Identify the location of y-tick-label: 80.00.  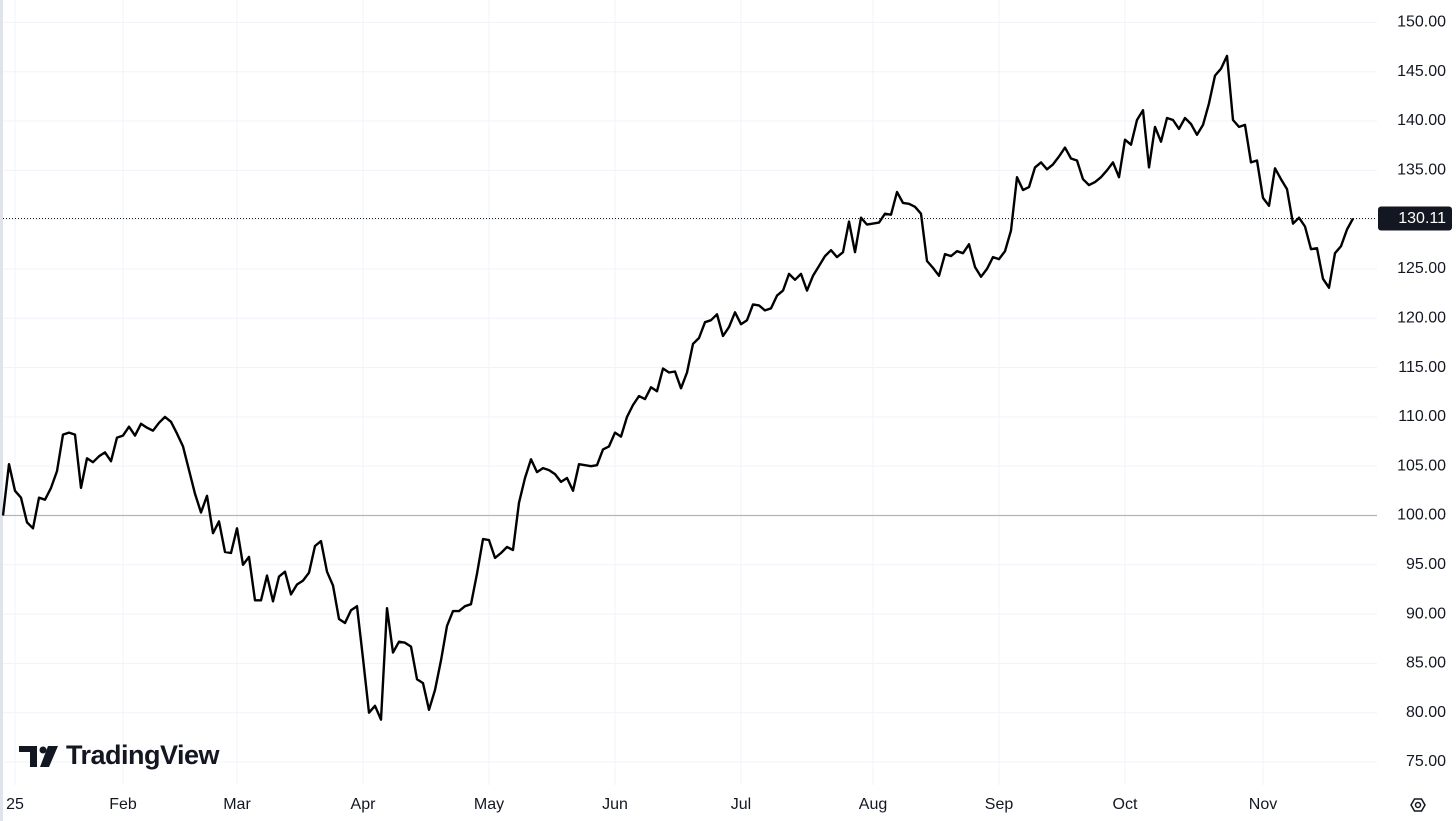
(1426, 712).